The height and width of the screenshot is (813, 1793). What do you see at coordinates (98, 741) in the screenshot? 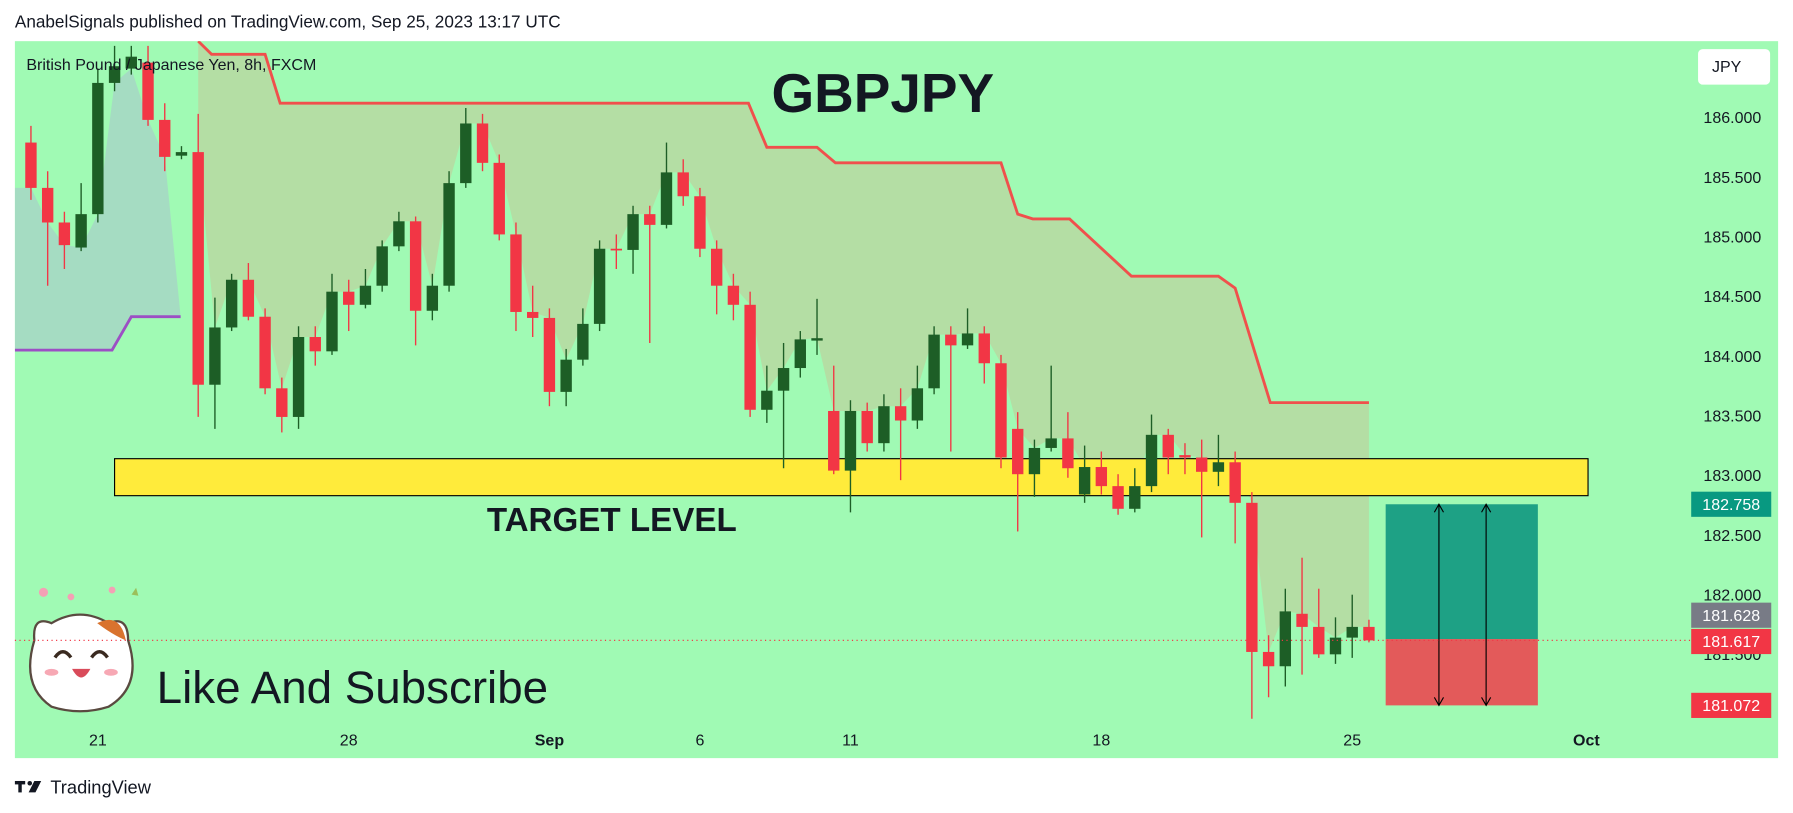
I see `x-tick-label: 21` at bounding box center [98, 741].